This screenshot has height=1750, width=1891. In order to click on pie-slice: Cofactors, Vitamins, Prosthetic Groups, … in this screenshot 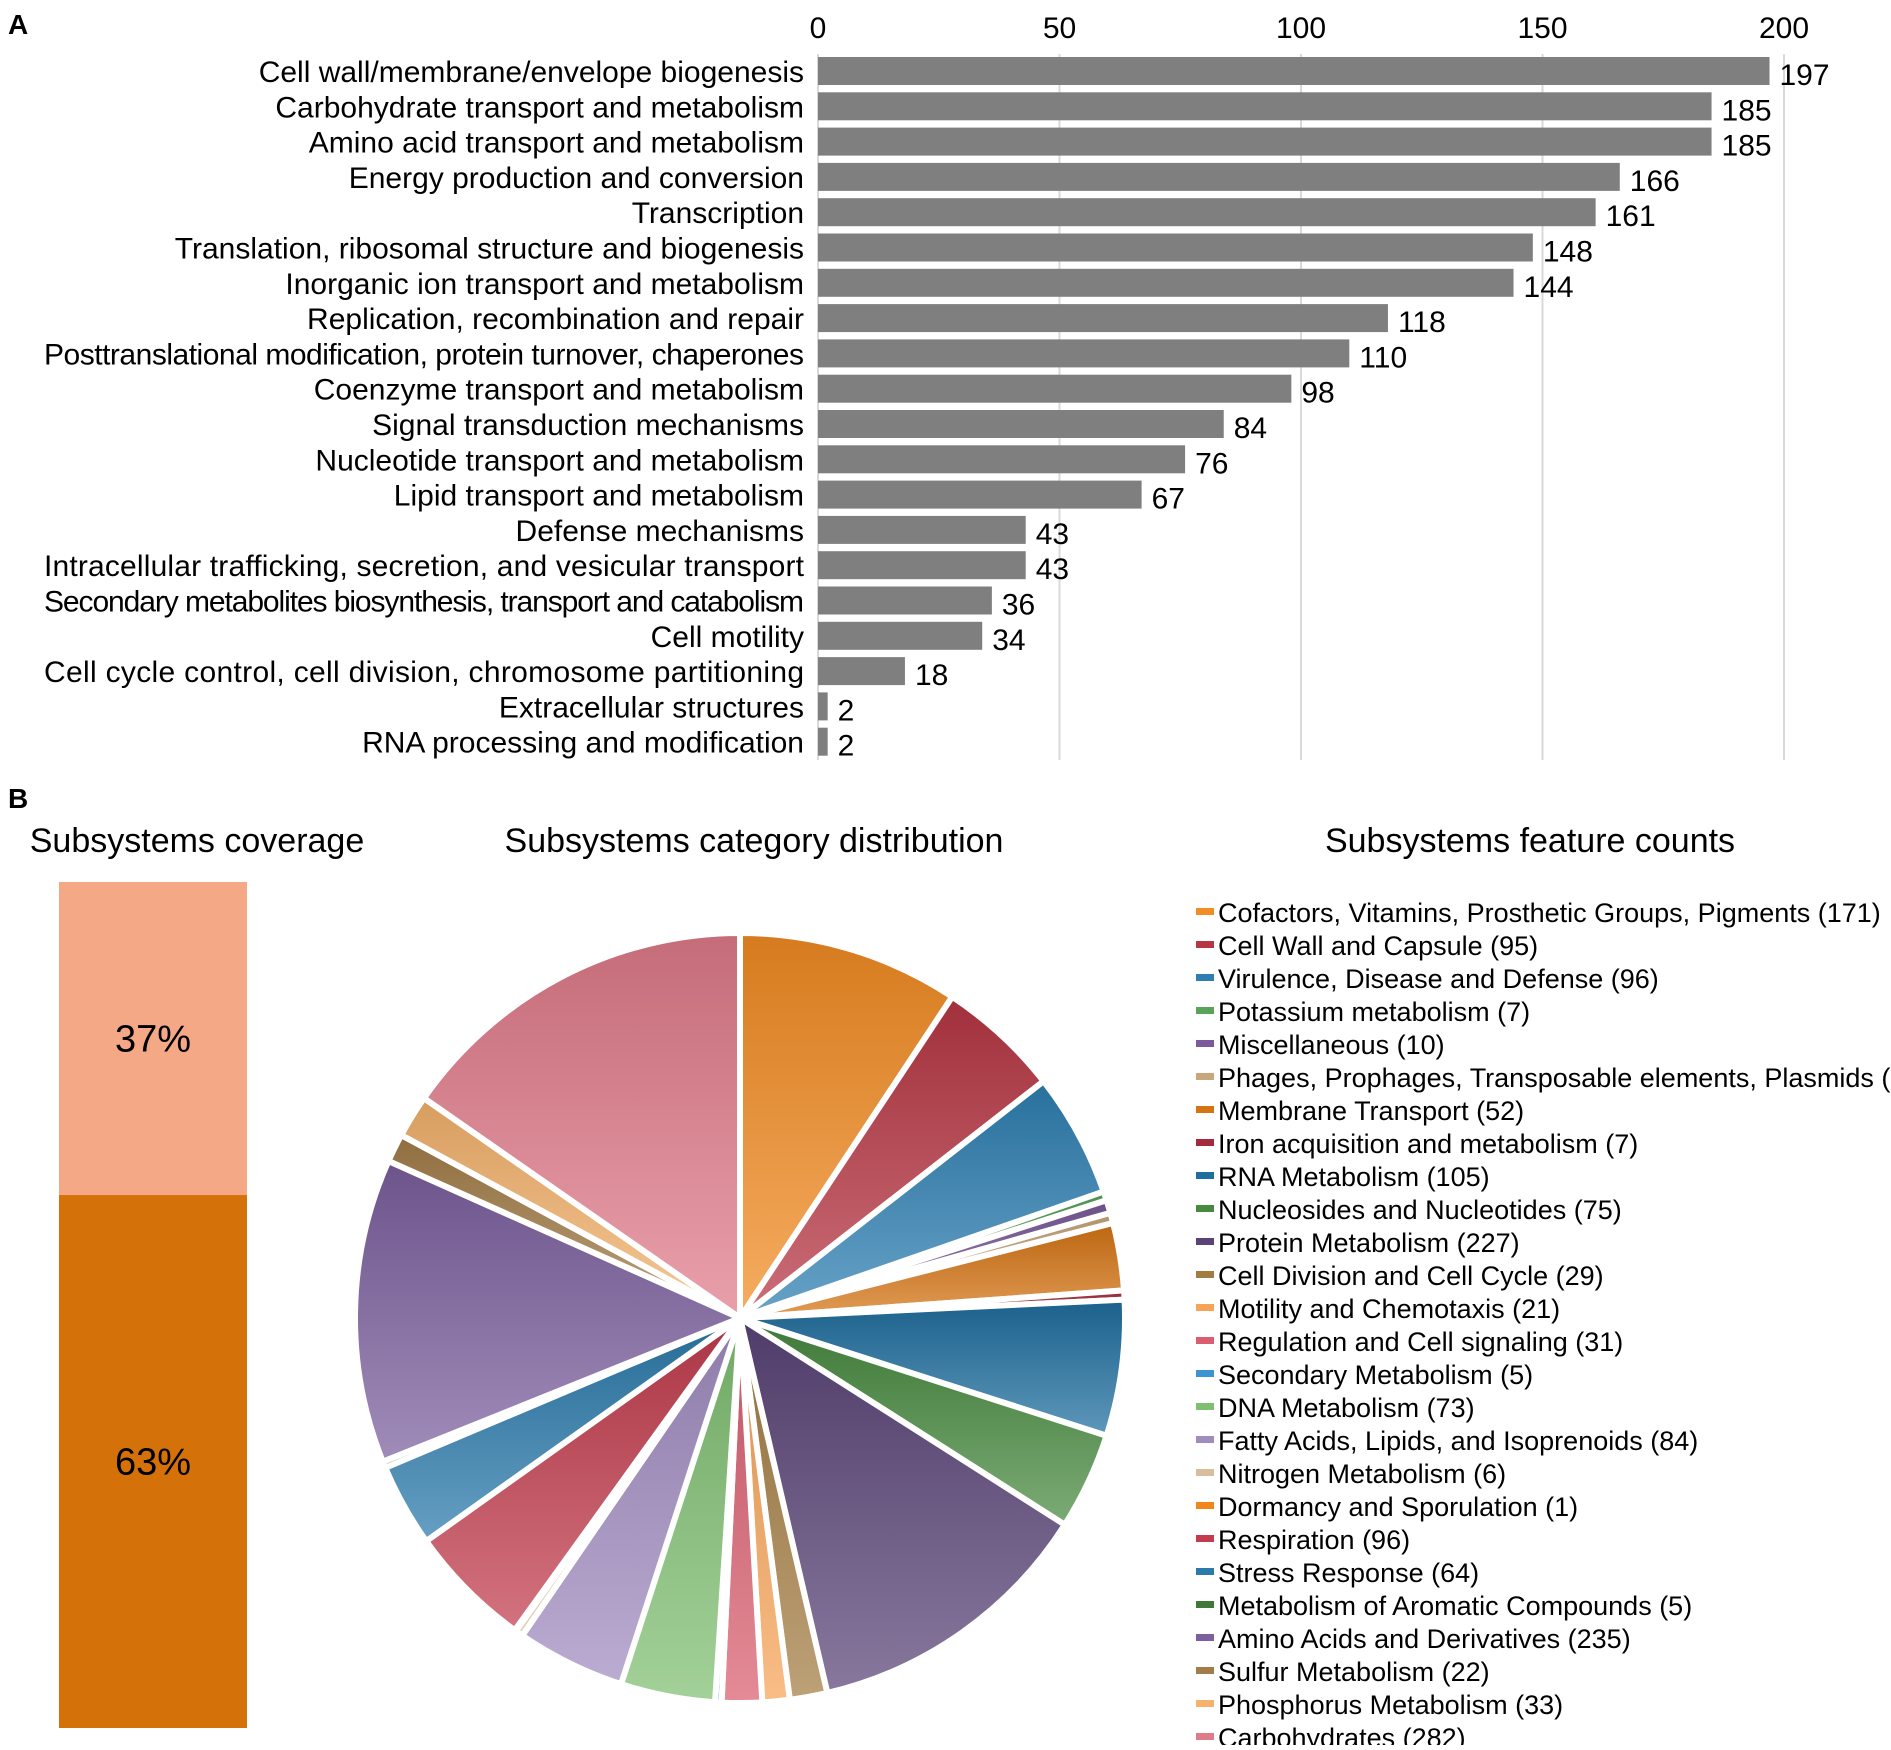, I will do `click(846, 1125)`.